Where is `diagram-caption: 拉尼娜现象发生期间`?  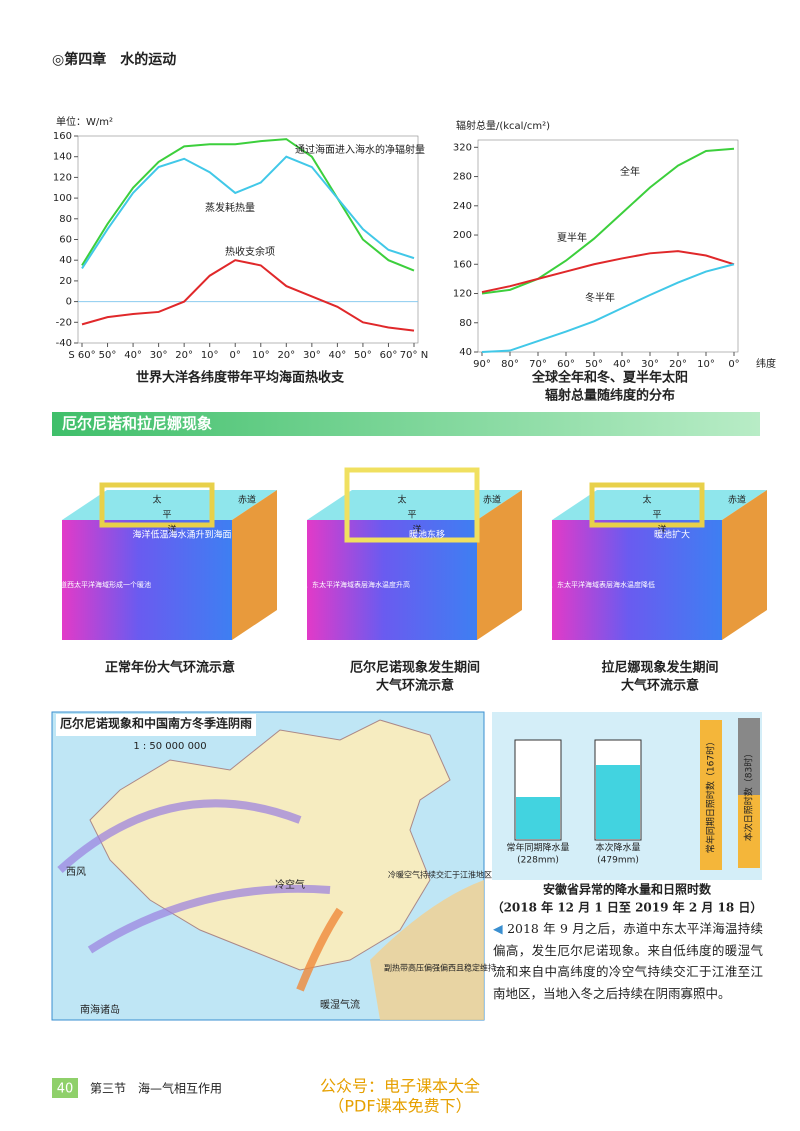
diagram-caption: 拉尼娜现象发生期间 is located at coordinates (659, 668).